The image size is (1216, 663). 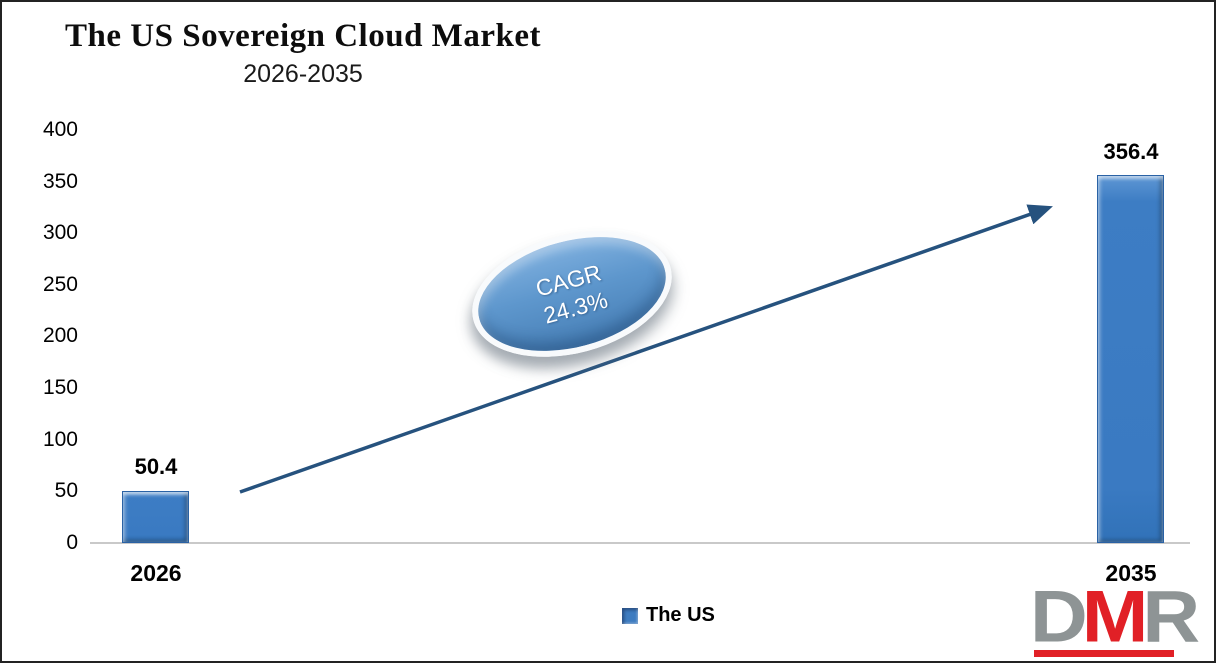 I want to click on dmr-logo: DMR, so click(x=1122, y=620).